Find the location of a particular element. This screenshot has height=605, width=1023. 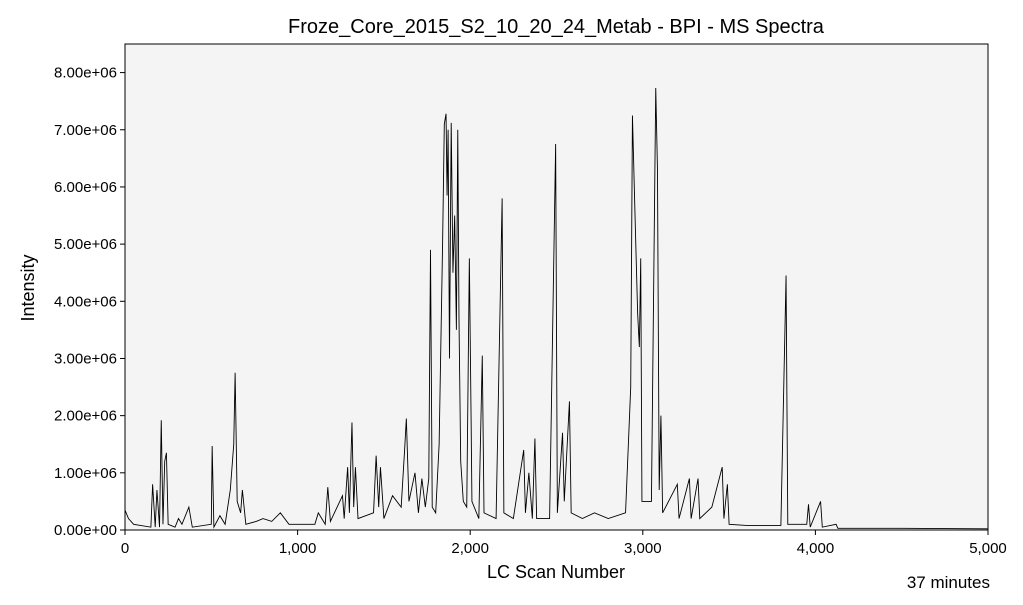

y-tick-label: 0.00e+00 is located at coordinates (85, 530).